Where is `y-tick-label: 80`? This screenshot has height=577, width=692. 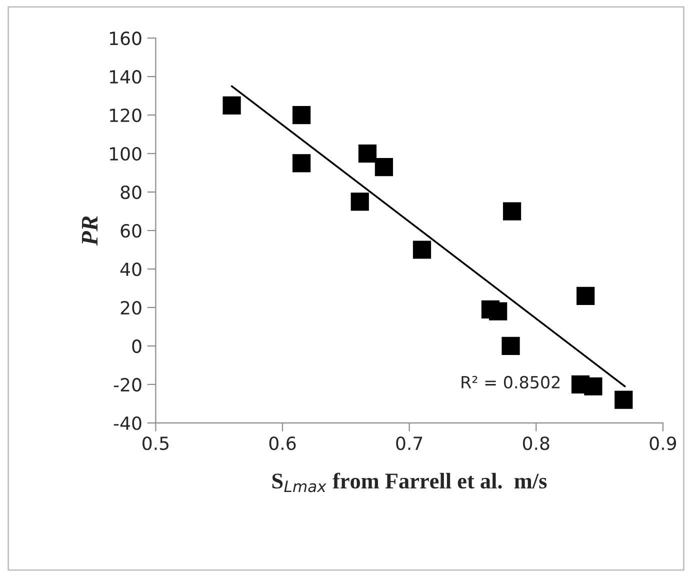 y-tick-label: 80 is located at coordinates (131, 192).